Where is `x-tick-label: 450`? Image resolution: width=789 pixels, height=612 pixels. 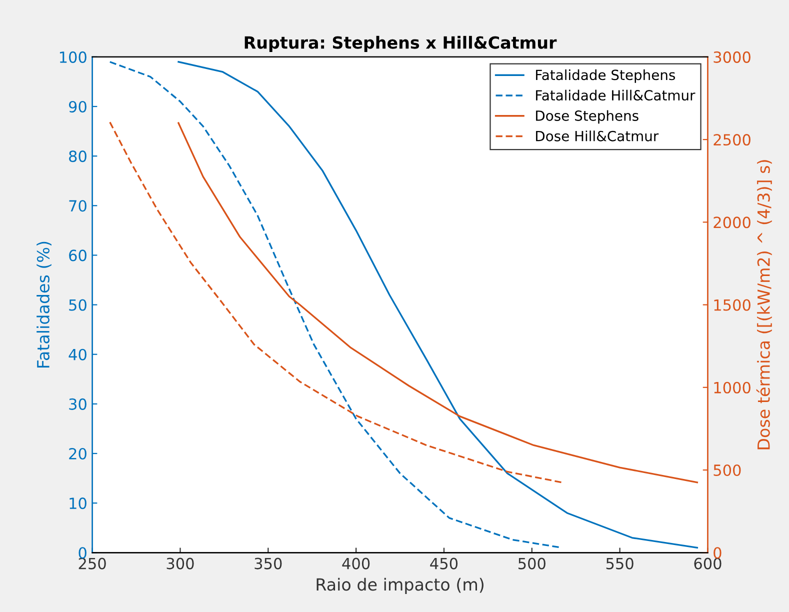 x-tick-label: 450 is located at coordinates (444, 564).